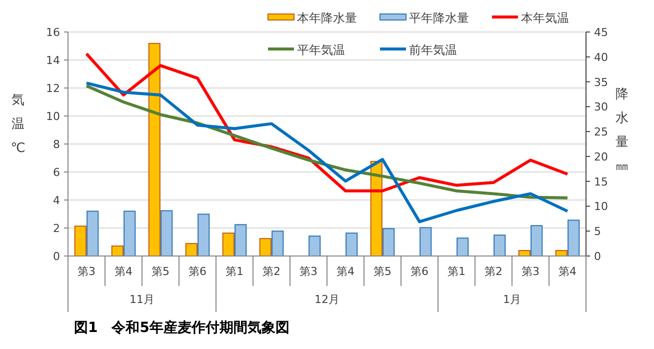  I want to click on y-tick-label: 2, so click(56, 228).